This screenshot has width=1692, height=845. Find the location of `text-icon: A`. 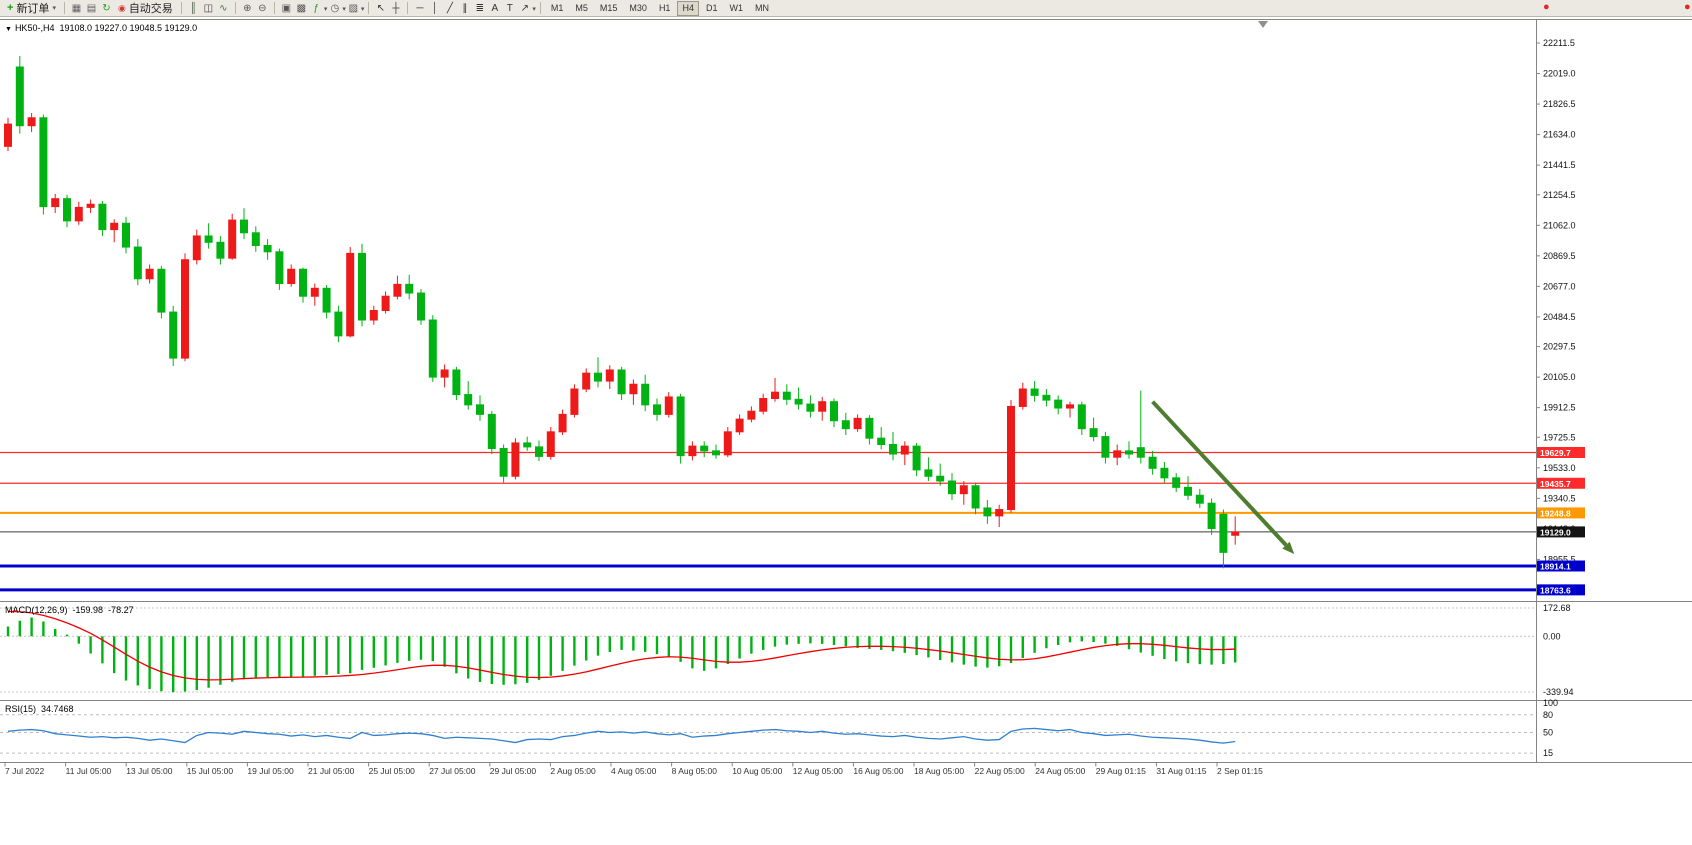

text-icon: A is located at coordinates (495, 8).